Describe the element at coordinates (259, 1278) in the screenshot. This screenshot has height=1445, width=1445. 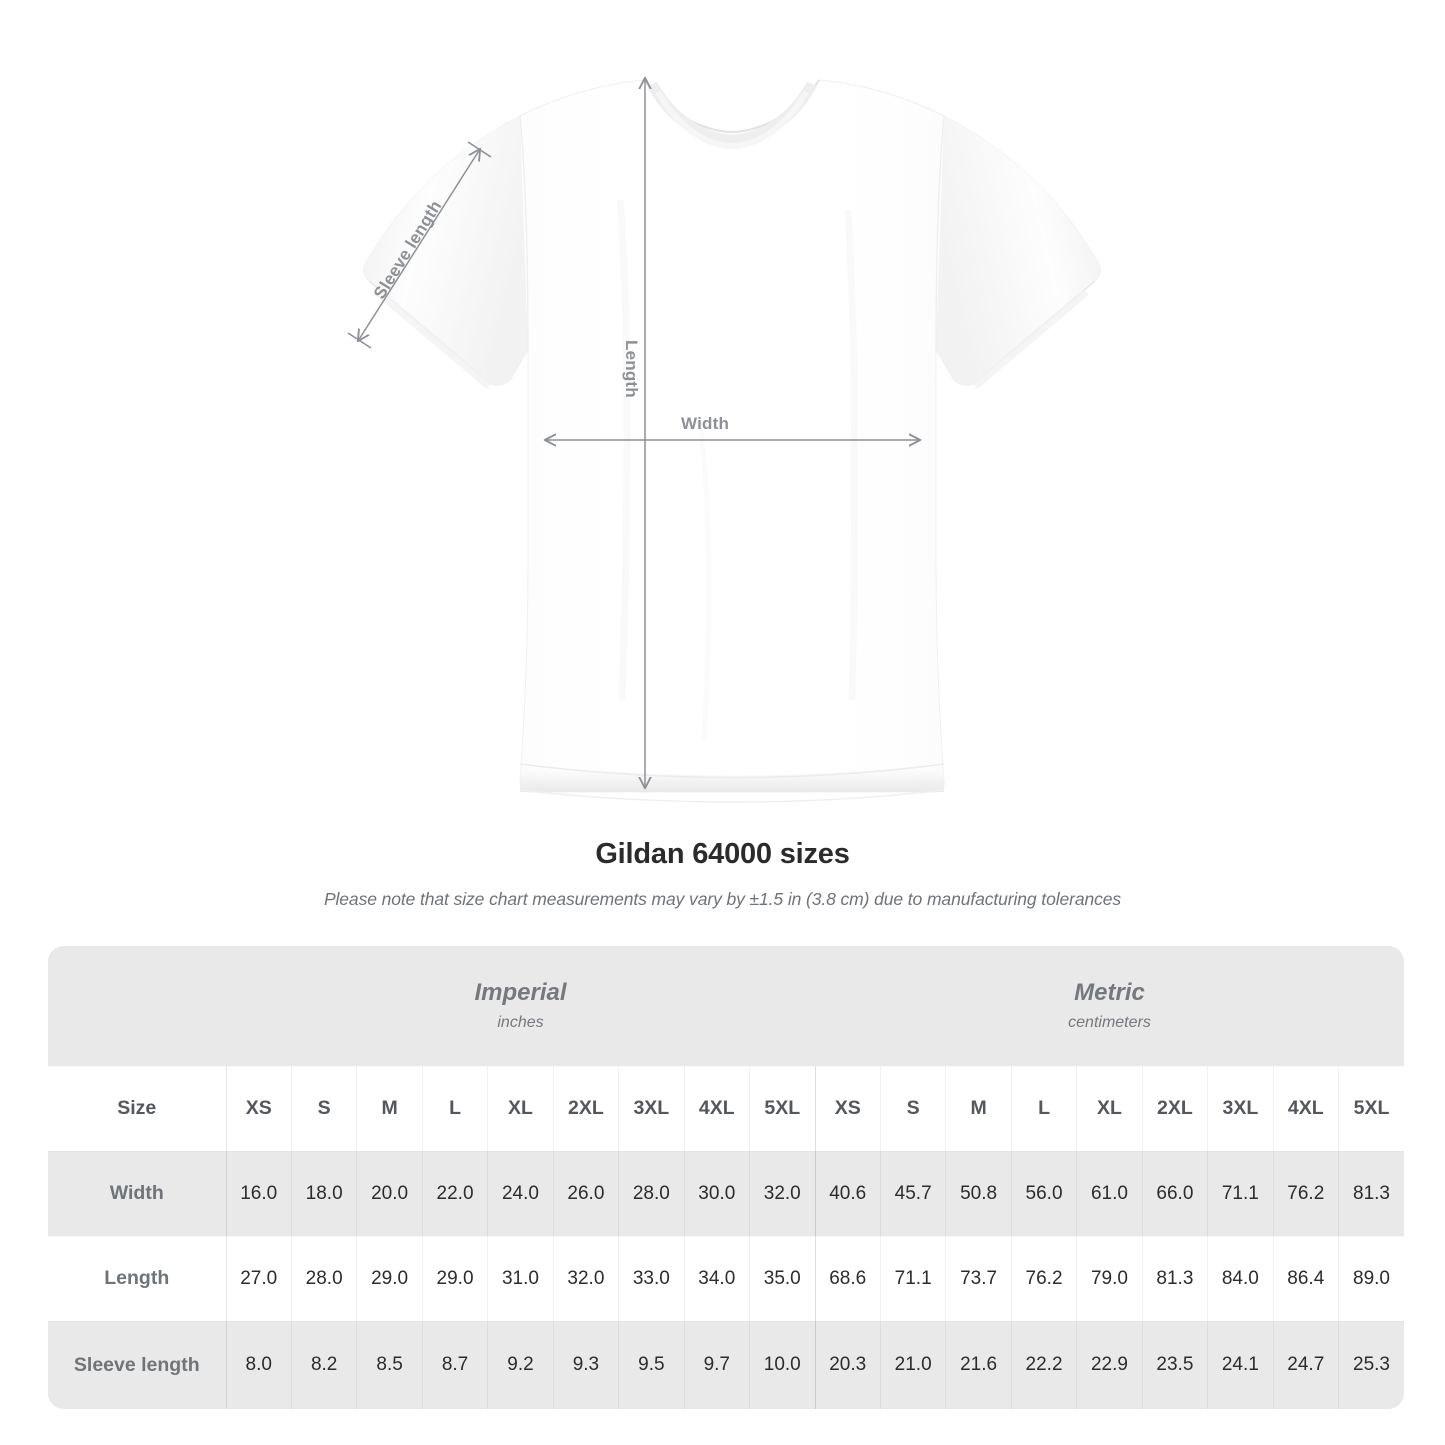
I see `cell-length-imperial-xs: 27.0` at that location.